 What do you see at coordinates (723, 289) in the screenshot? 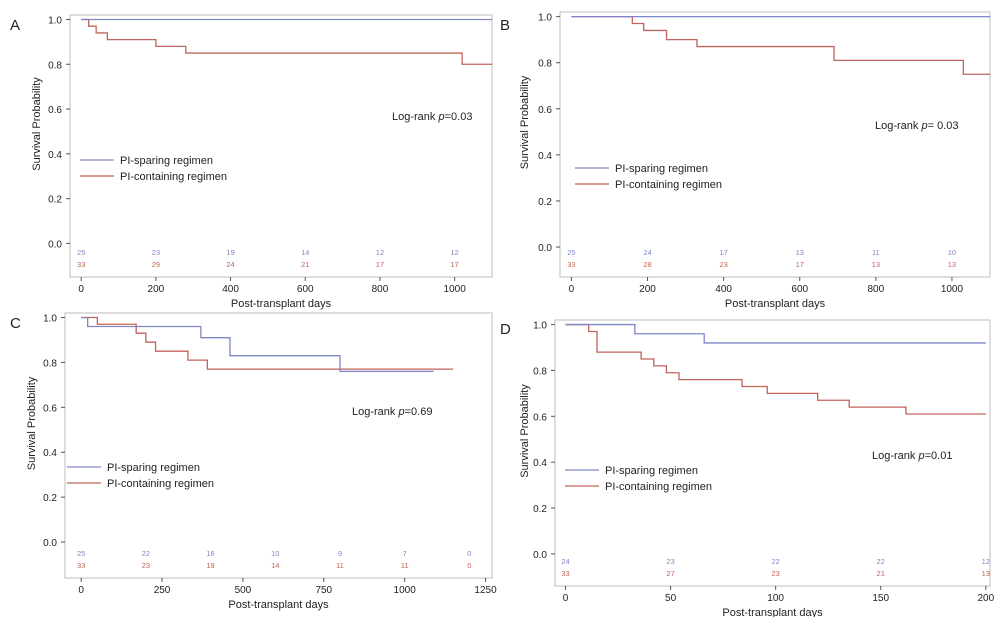
I see `x-tick-label: 400` at bounding box center [723, 289].